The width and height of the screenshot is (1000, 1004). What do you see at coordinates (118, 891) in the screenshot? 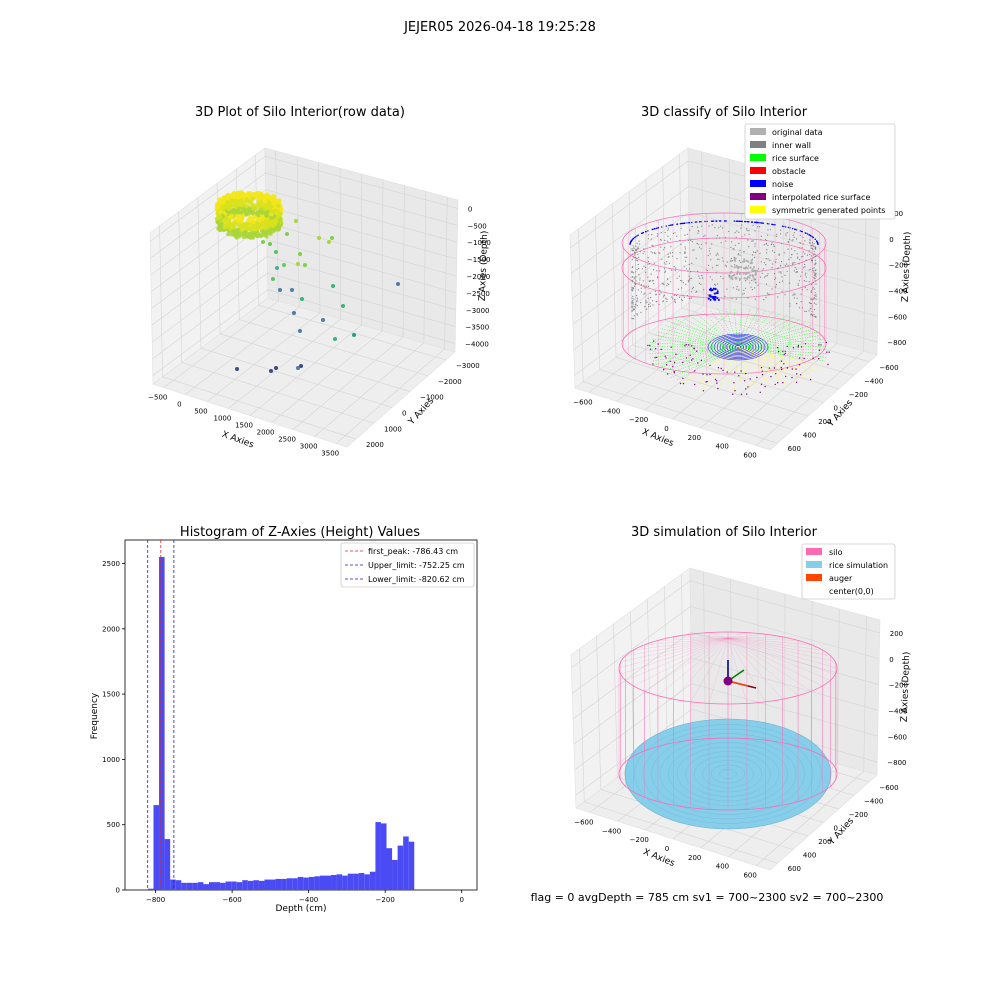
I see `hist-ytick: 0` at bounding box center [118, 891].